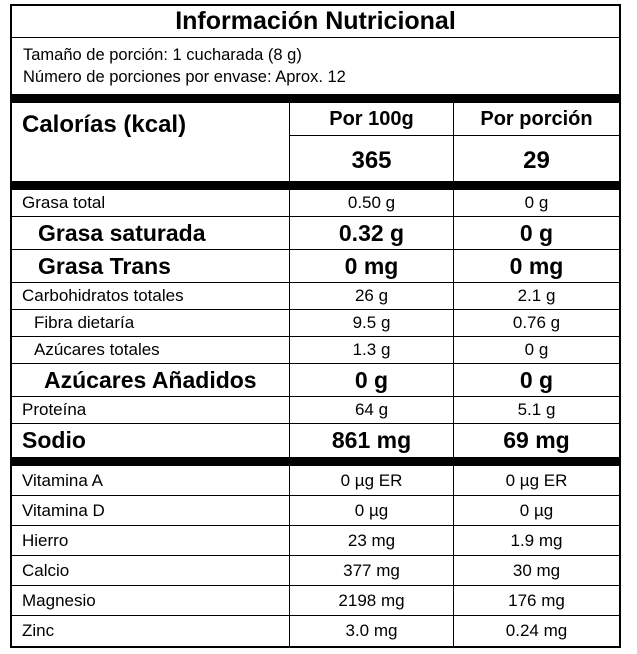 This screenshot has width=637, height=654. Describe the element at coordinates (371, 203) in the screenshot. I see `nutrient-per100: 0.50 g` at that location.